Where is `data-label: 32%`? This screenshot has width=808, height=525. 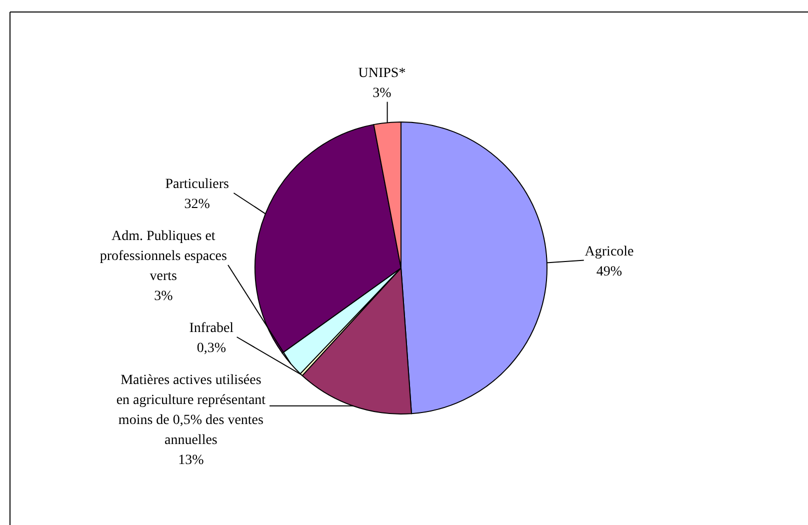
data-label: 32% is located at coordinates (197, 204).